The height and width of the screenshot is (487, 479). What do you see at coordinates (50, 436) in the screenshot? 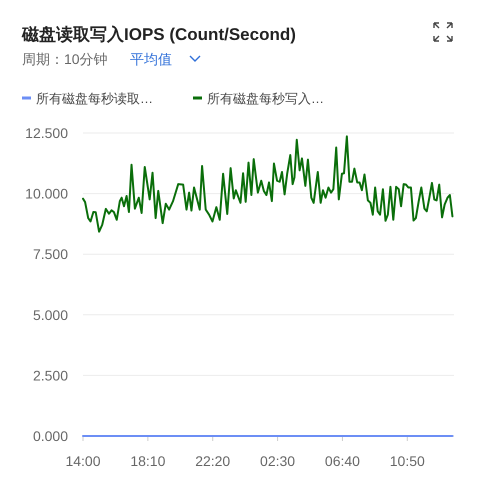
I see `y-tick-label: 0.000` at bounding box center [50, 436].